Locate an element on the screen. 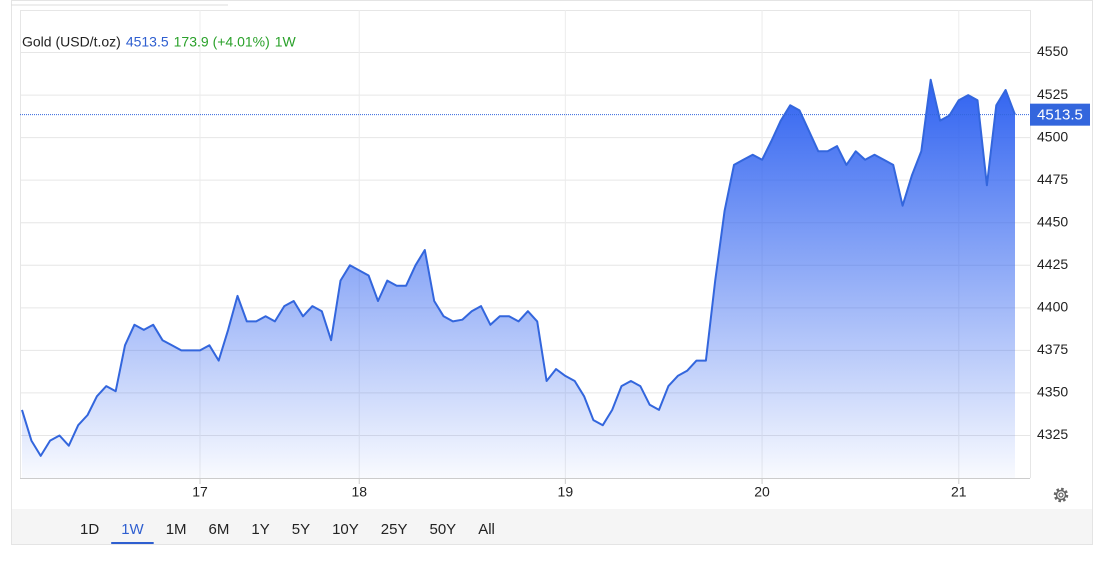 This screenshot has width=1103, height=567. x-tick-label: 18 is located at coordinates (359, 492).